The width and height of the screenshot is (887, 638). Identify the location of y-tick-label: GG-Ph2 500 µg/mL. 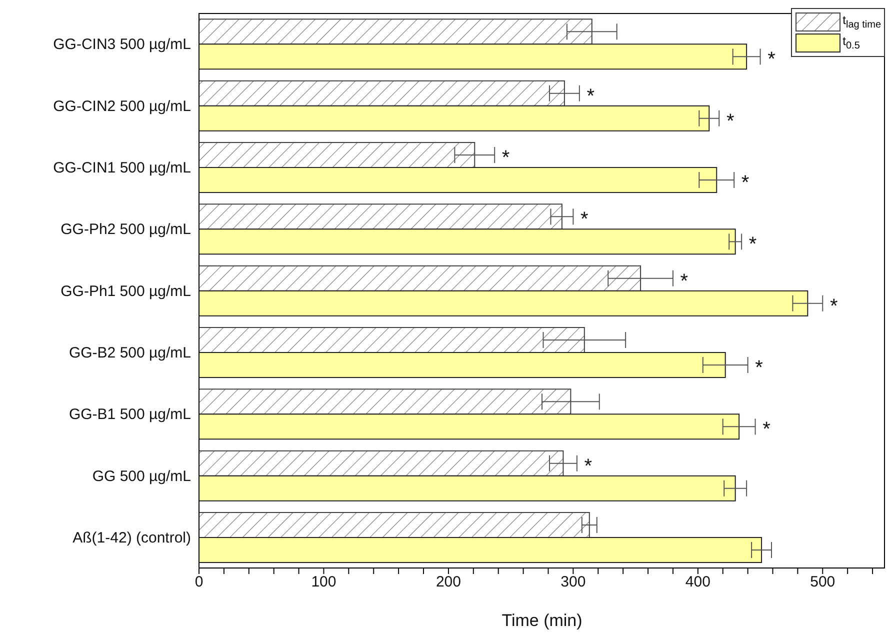
(125, 229).